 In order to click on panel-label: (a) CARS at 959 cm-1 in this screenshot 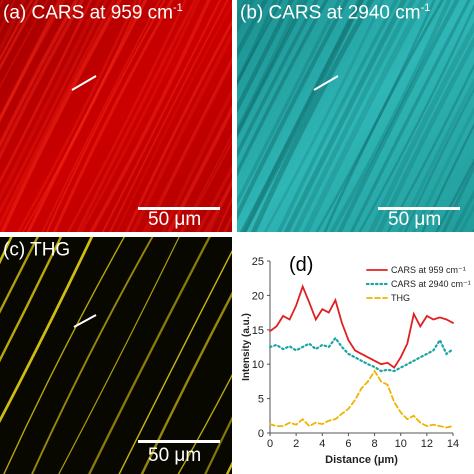, I will do `click(93, 13)`.